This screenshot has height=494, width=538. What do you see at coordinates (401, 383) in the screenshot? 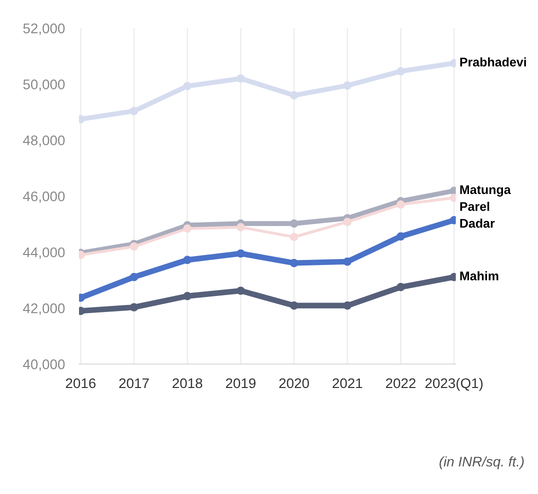
I see `x-tick-label: 2022` at bounding box center [401, 383].